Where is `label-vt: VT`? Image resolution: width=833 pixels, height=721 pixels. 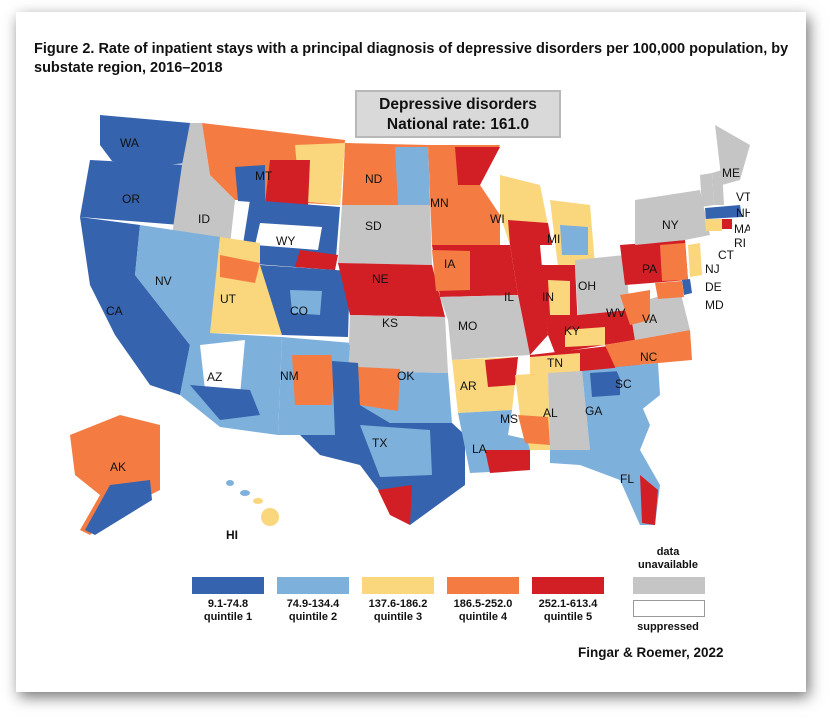 label-vt: VT is located at coordinates (743, 197).